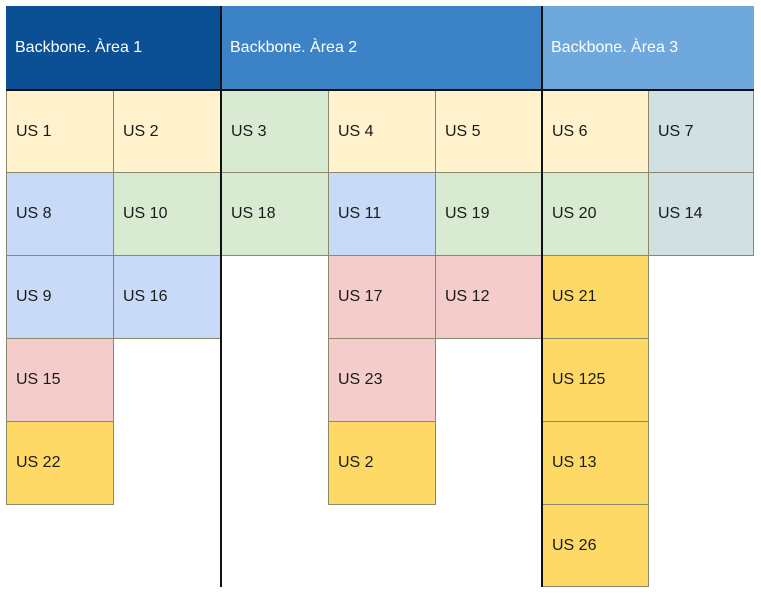 The width and height of the screenshot is (761, 595). What do you see at coordinates (701, 214) in the screenshot?
I see `story-card: US 14` at bounding box center [701, 214].